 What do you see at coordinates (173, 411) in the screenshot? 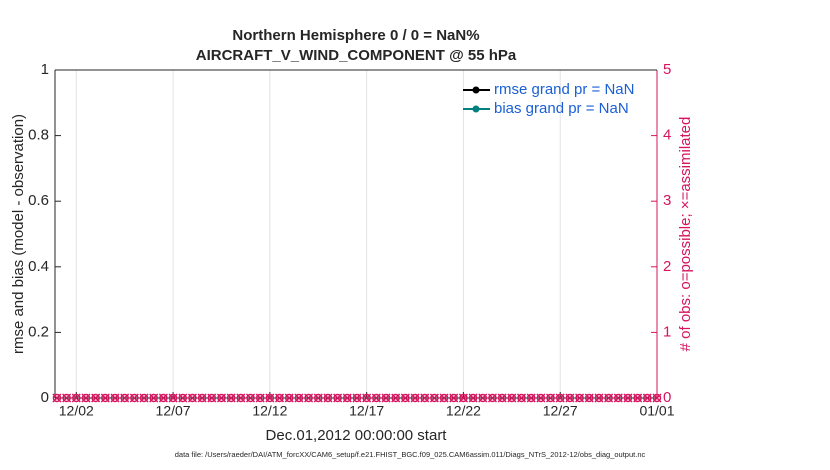
I see `x-tick-label: 12/07` at bounding box center [173, 411].